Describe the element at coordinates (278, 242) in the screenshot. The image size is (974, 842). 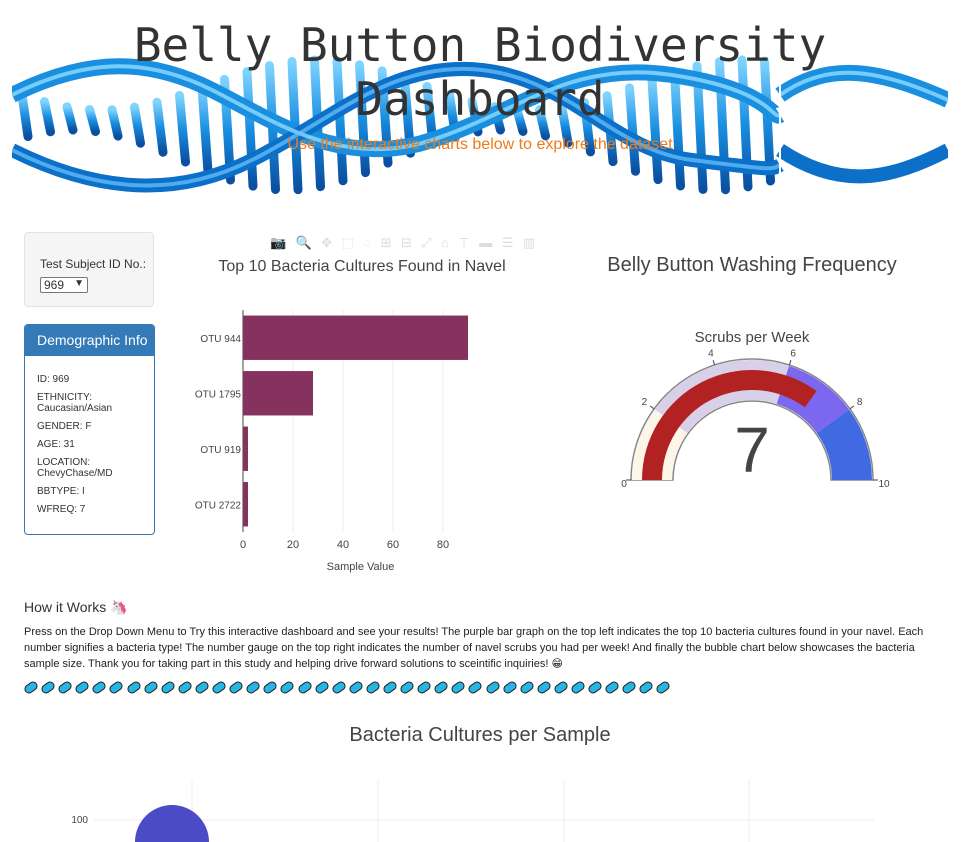
I see `camera-icon: 📷` at that location.